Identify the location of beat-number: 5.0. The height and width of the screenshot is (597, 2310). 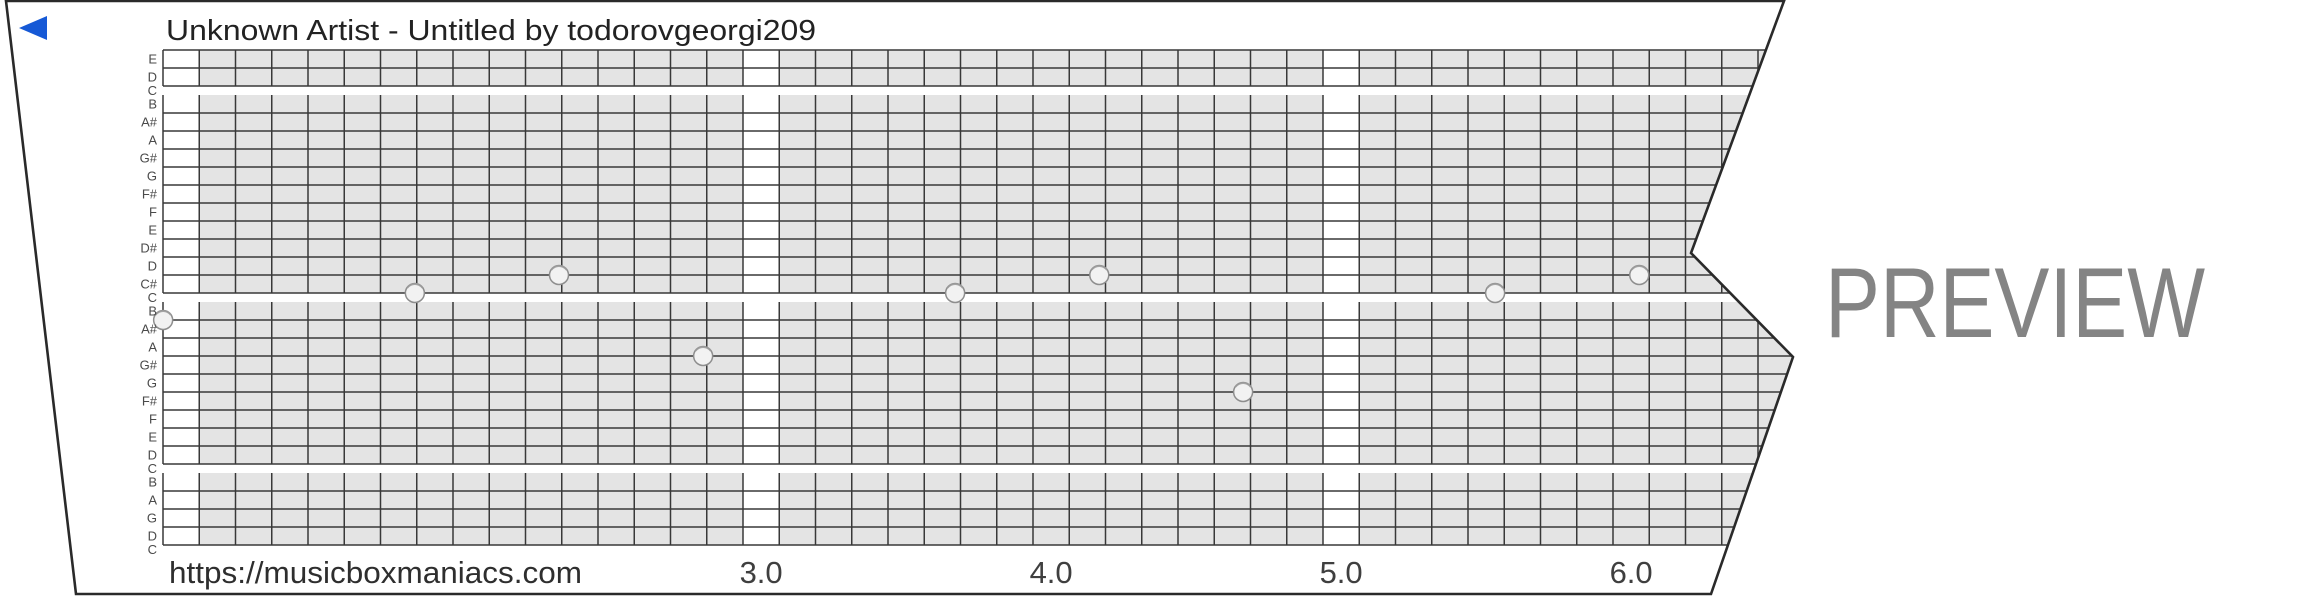
(1341, 572).